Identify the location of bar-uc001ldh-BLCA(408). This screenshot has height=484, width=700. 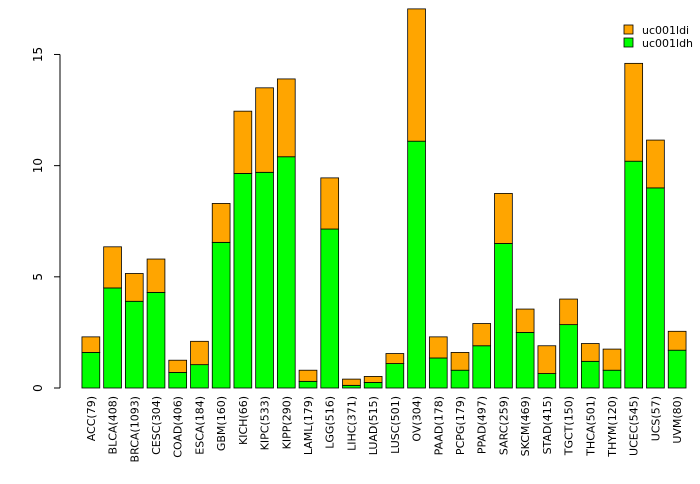
(112, 338).